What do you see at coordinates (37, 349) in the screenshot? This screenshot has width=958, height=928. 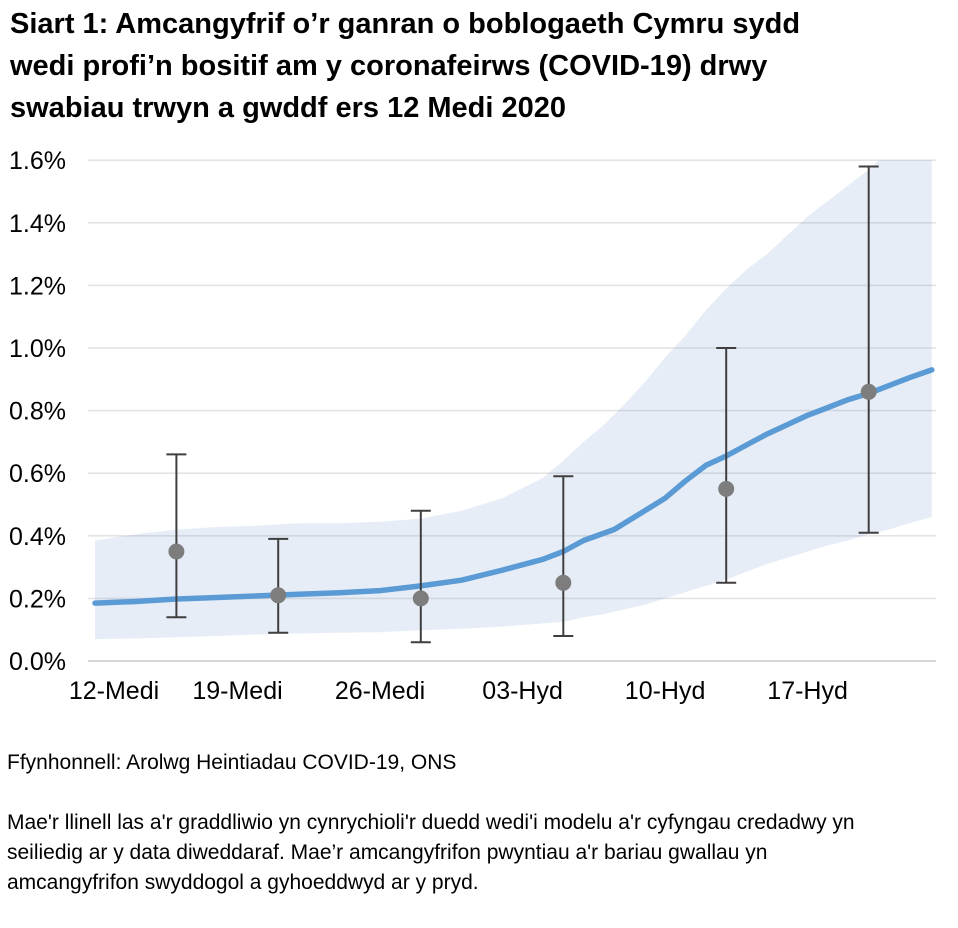 I see `y-tick-label: 1.0%` at bounding box center [37, 349].